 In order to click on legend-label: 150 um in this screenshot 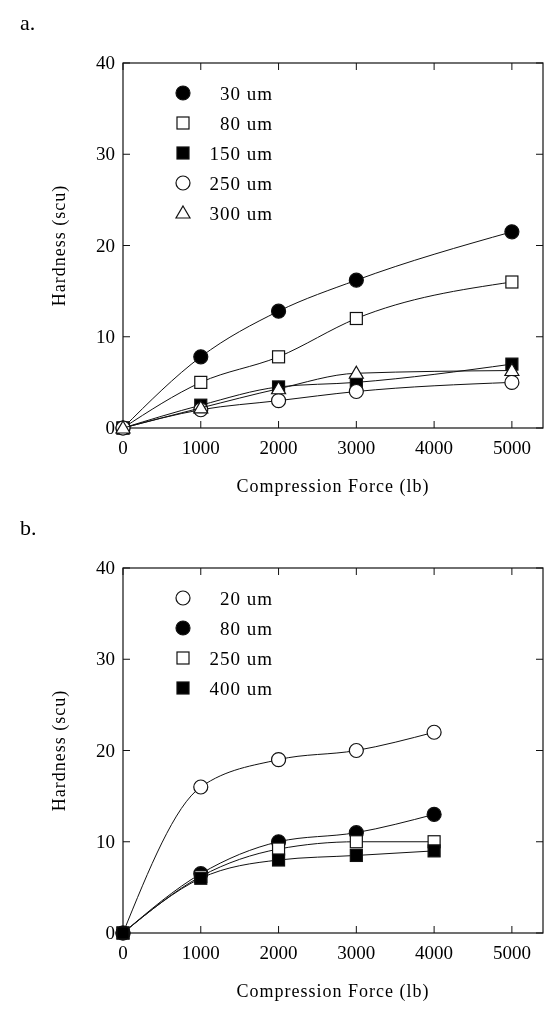, I will do `click(241, 153)`.